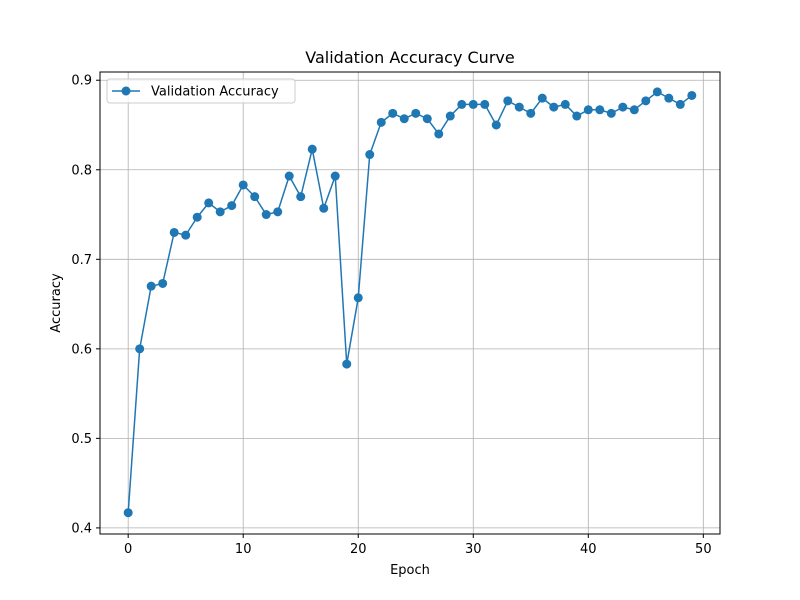 The image size is (800, 600). Describe the element at coordinates (81, 170) in the screenshot. I see `y-tick-label: 0.8` at that location.